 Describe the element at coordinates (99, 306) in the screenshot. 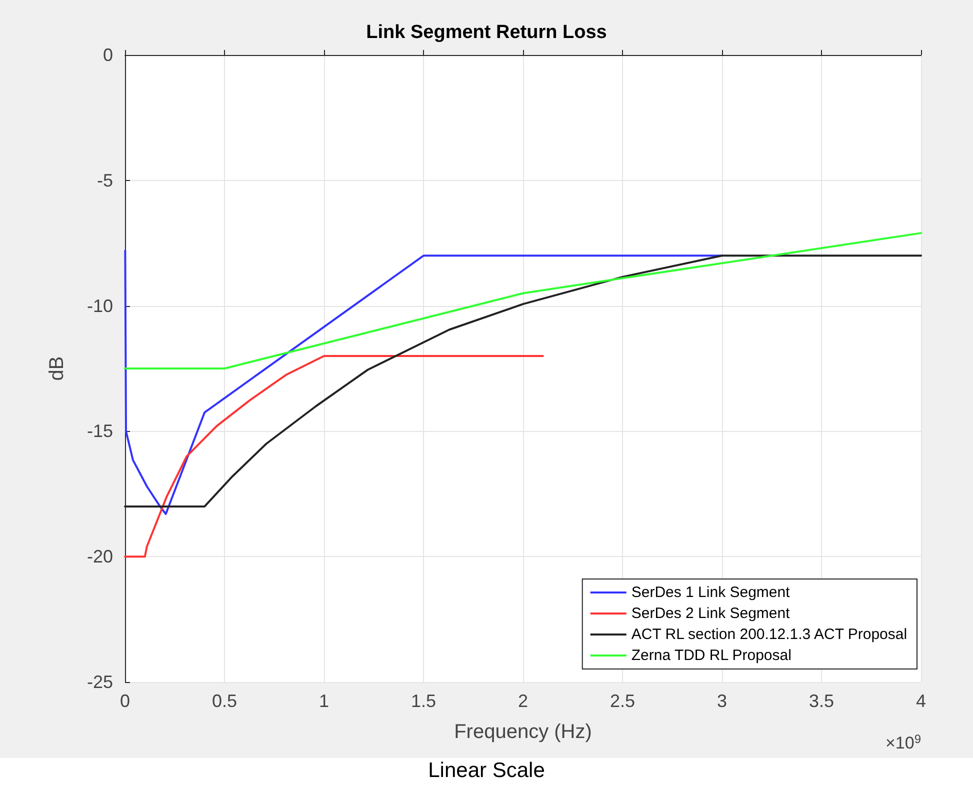

I see `y-tick-label: -10` at that location.